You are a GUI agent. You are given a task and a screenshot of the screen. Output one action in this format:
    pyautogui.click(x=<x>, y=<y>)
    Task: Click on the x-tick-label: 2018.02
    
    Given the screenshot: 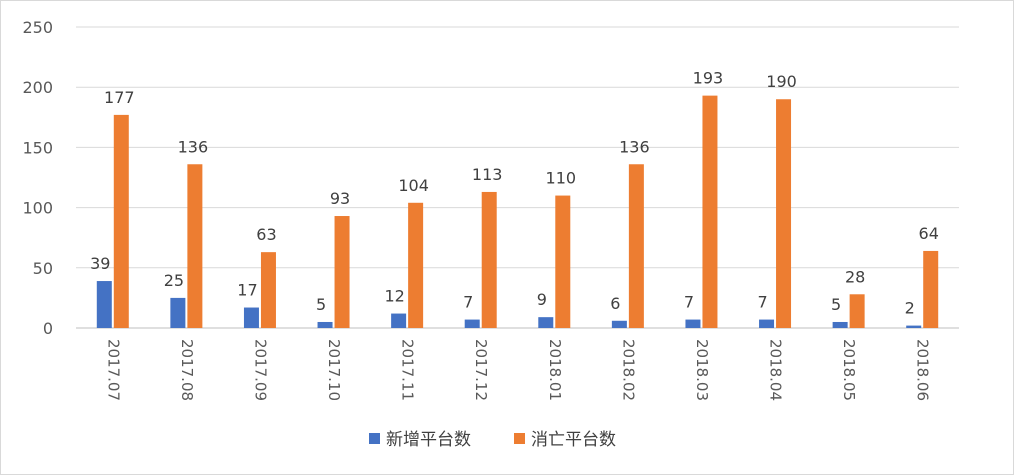 What is the action you would take?
    pyautogui.click(x=628, y=370)
    